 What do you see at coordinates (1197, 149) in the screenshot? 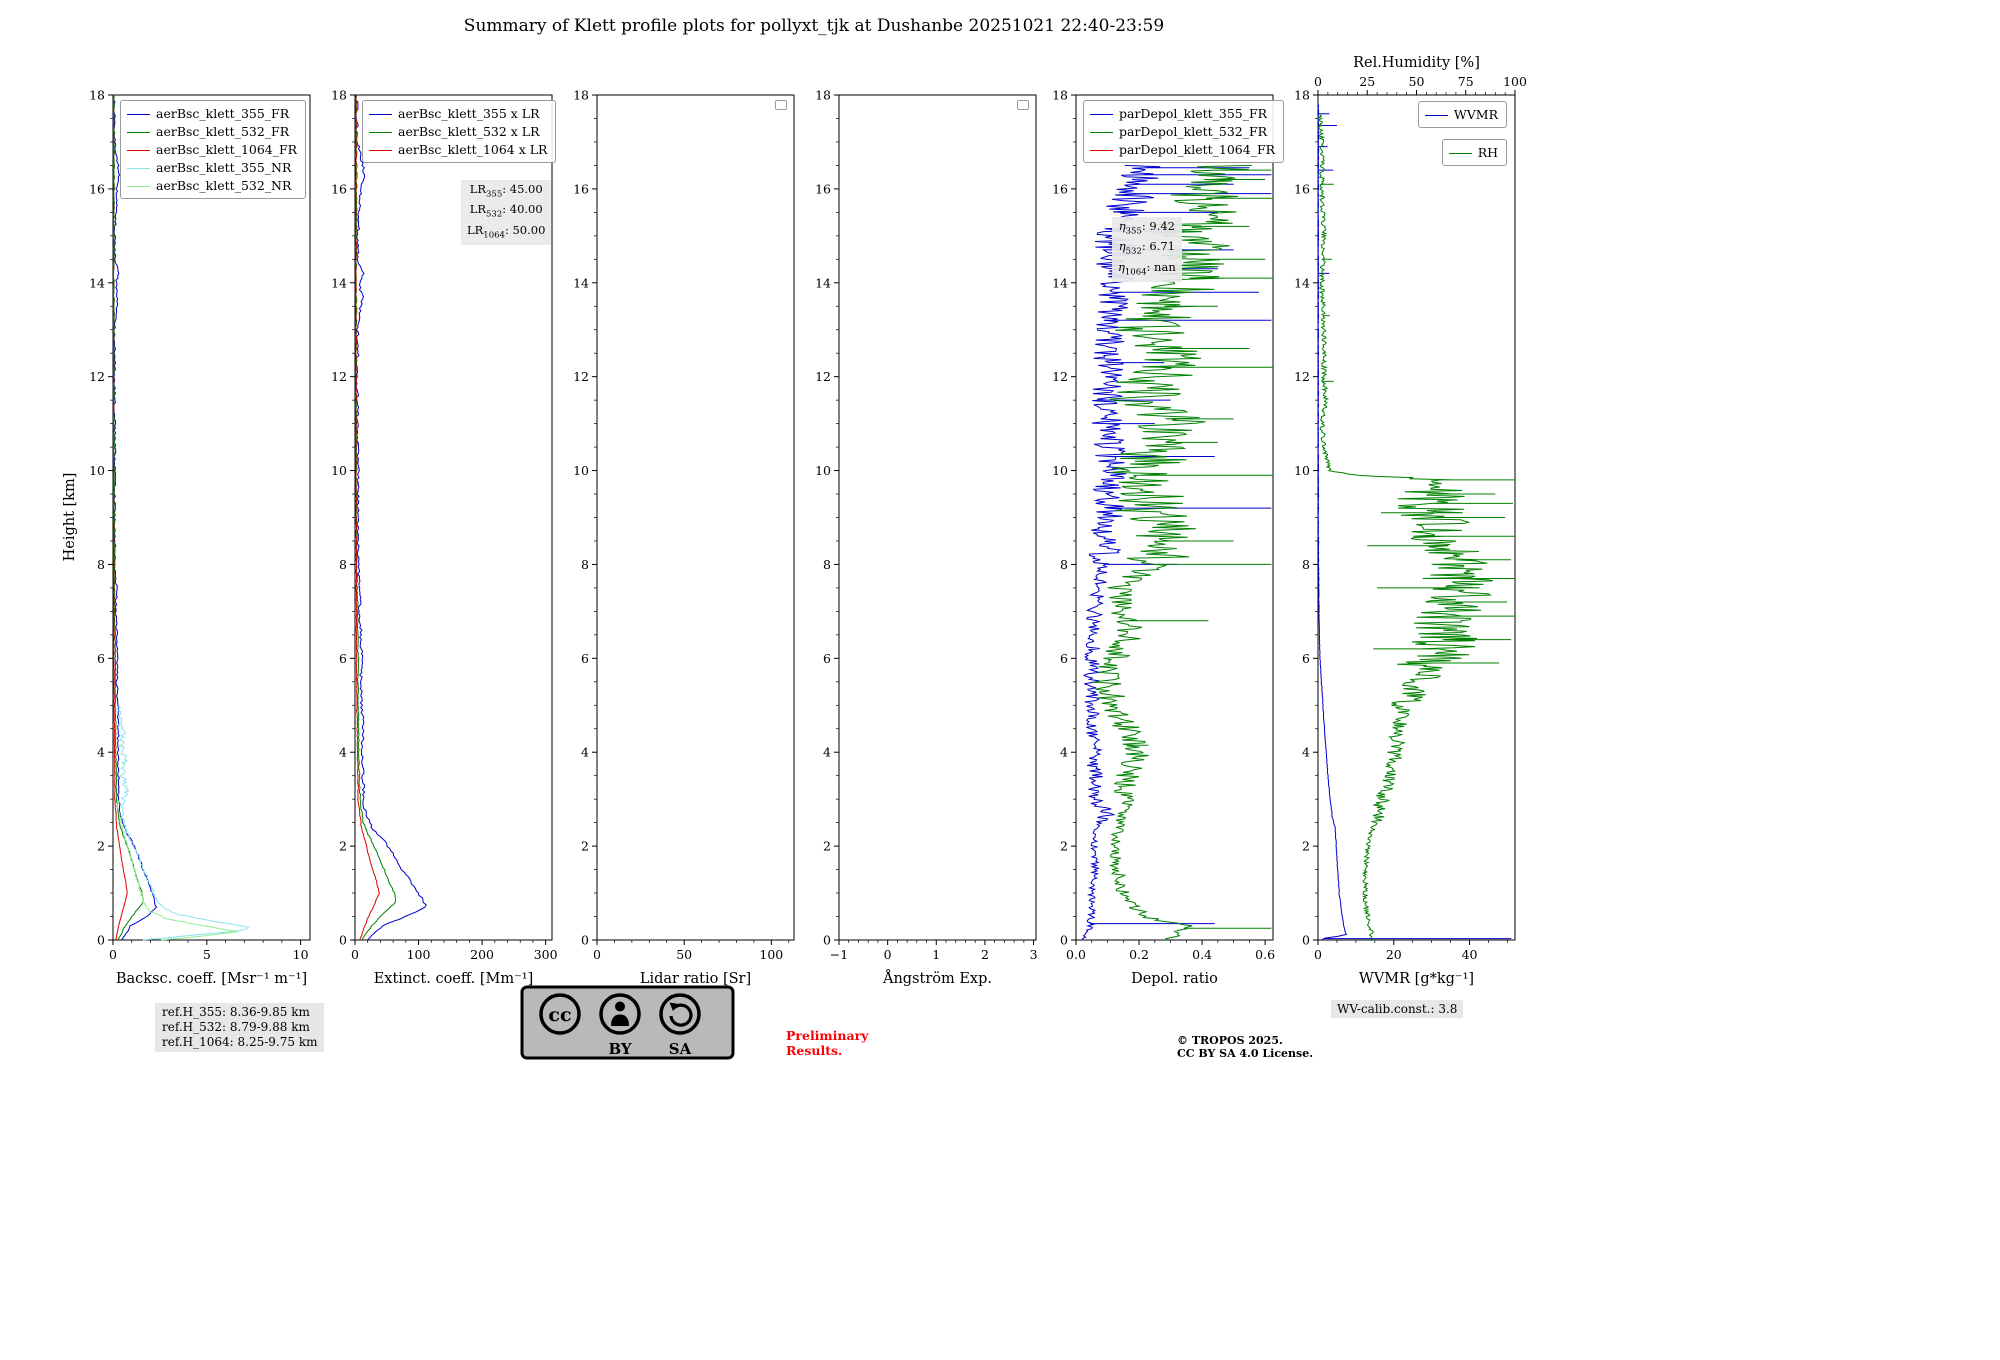
I see `legend-label: parDepol_klett_1064_FR` at bounding box center [1197, 149].